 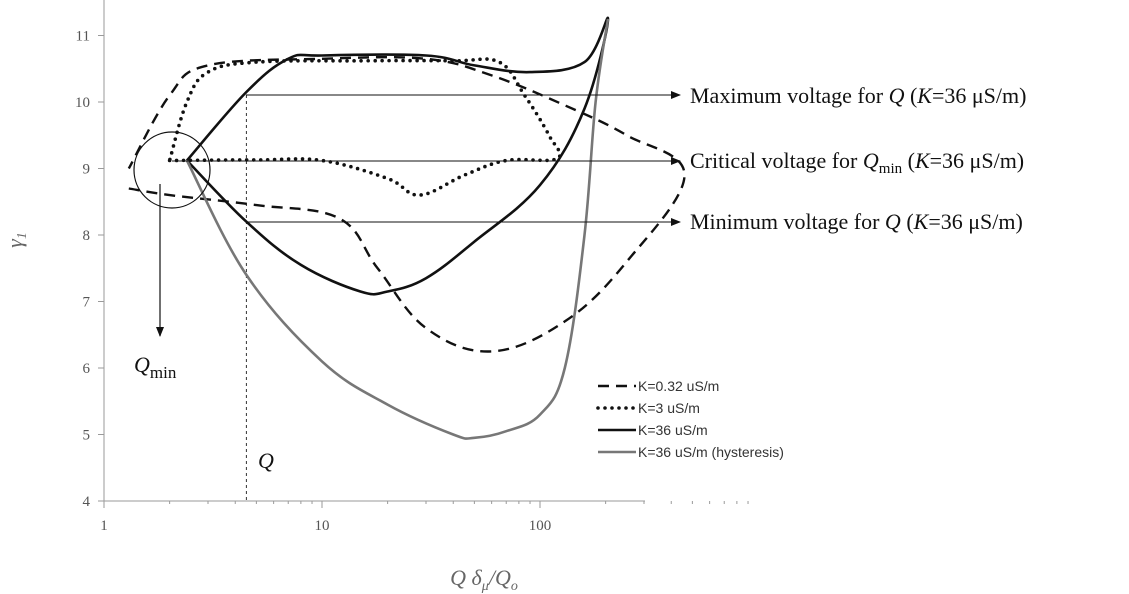 I want to click on y-tick-label: 7, so click(x=87, y=303).